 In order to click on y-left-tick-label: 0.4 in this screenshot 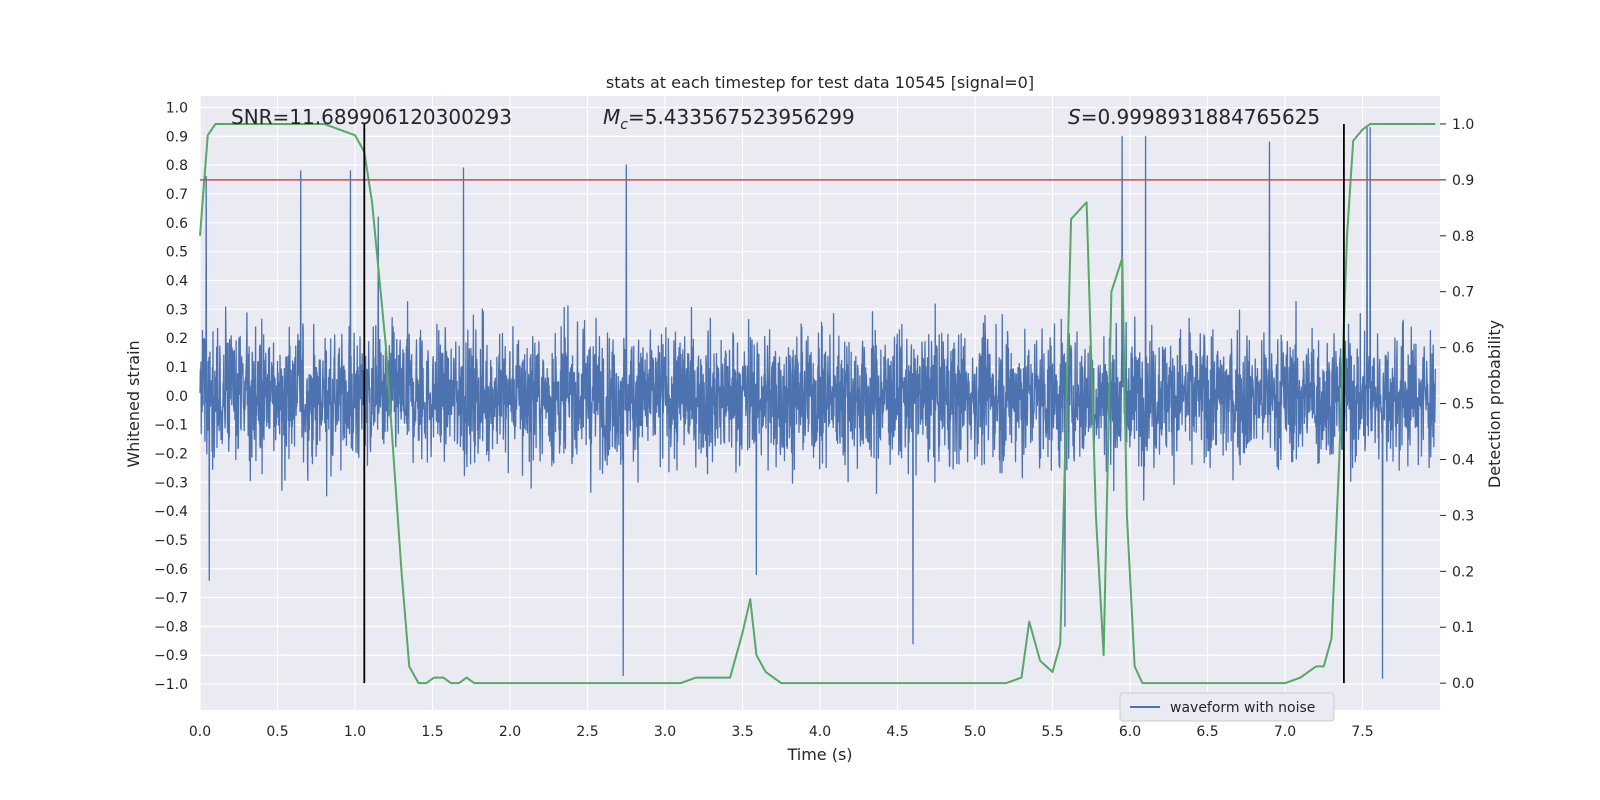, I will do `click(177, 281)`.